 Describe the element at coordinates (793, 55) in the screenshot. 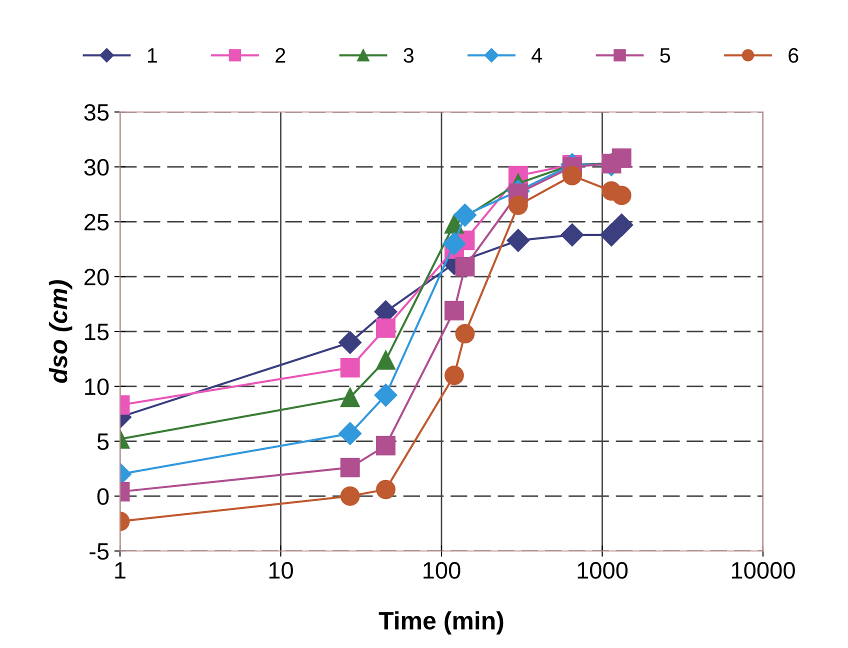

I see `legend-label: 6` at that location.